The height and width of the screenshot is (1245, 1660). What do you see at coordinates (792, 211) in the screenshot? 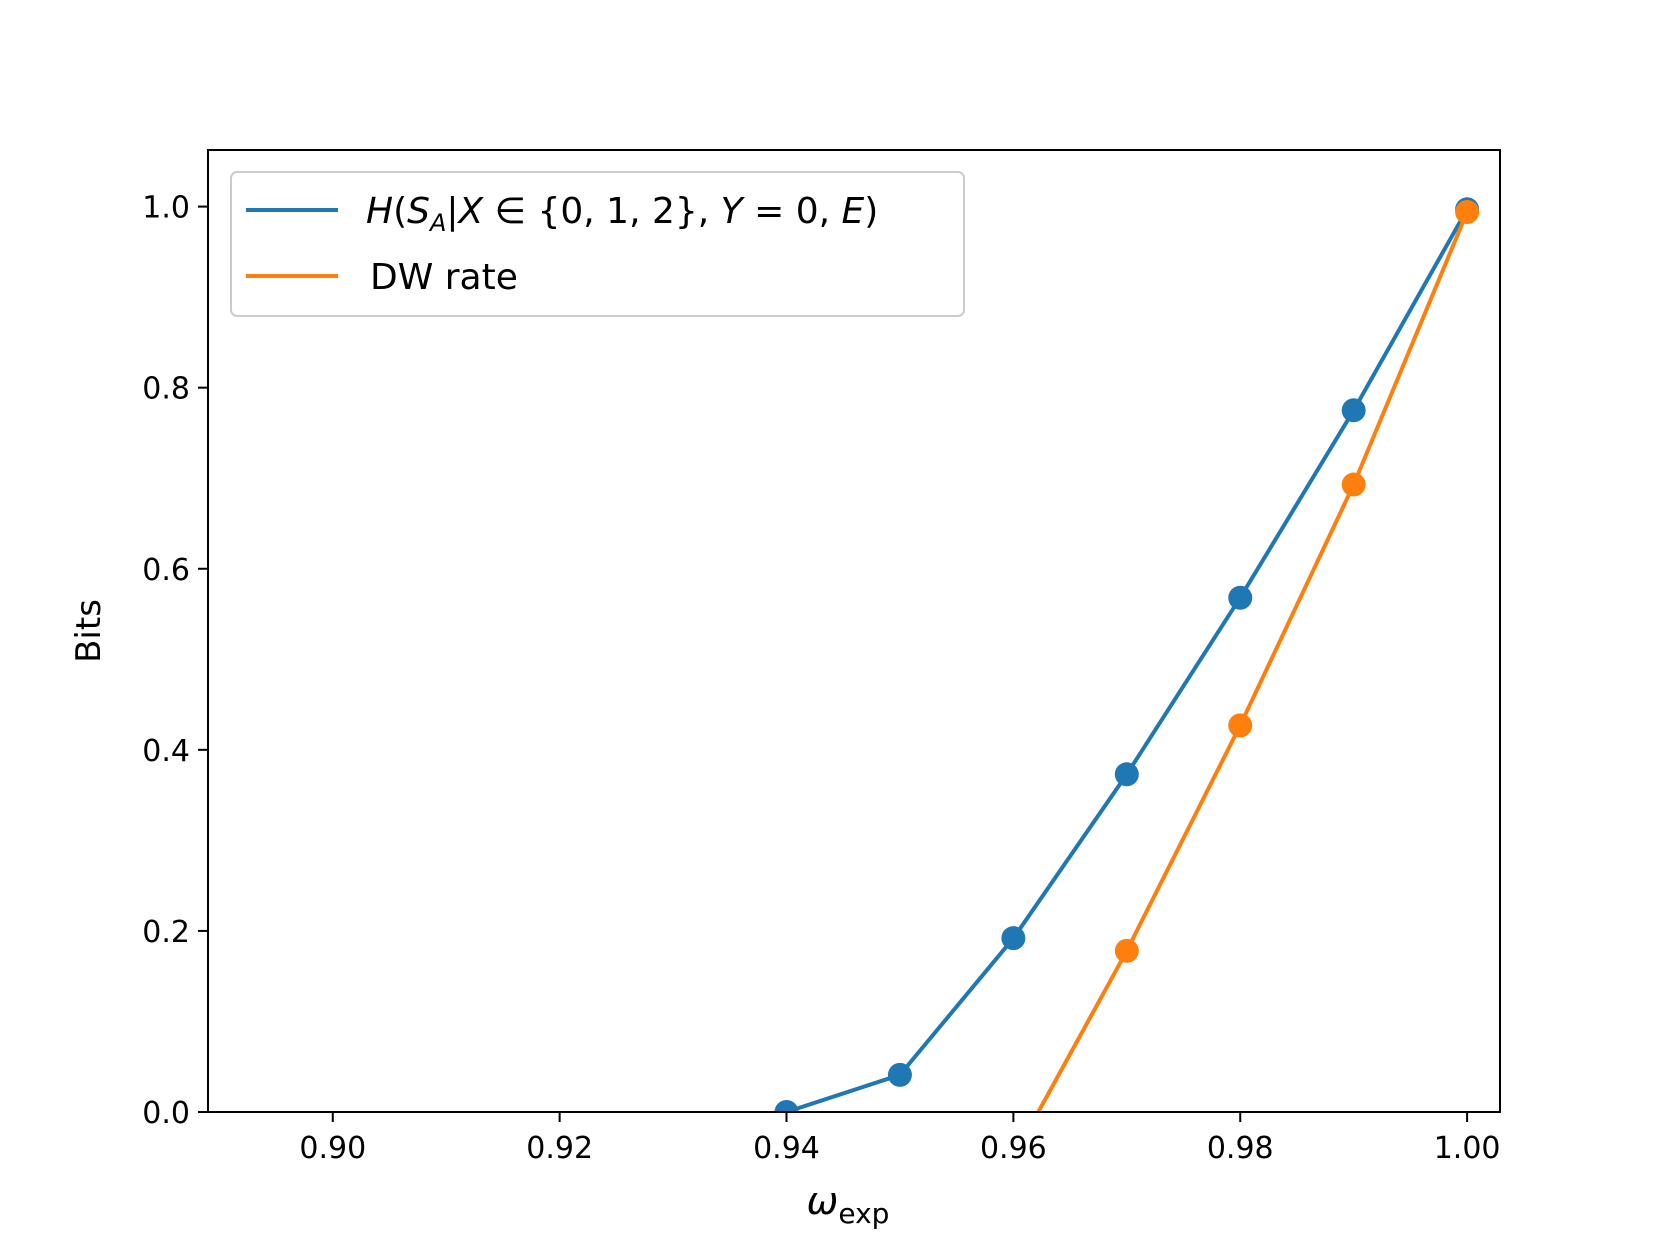
I see `legend-label-eq: = 0,` at bounding box center [792, 211].